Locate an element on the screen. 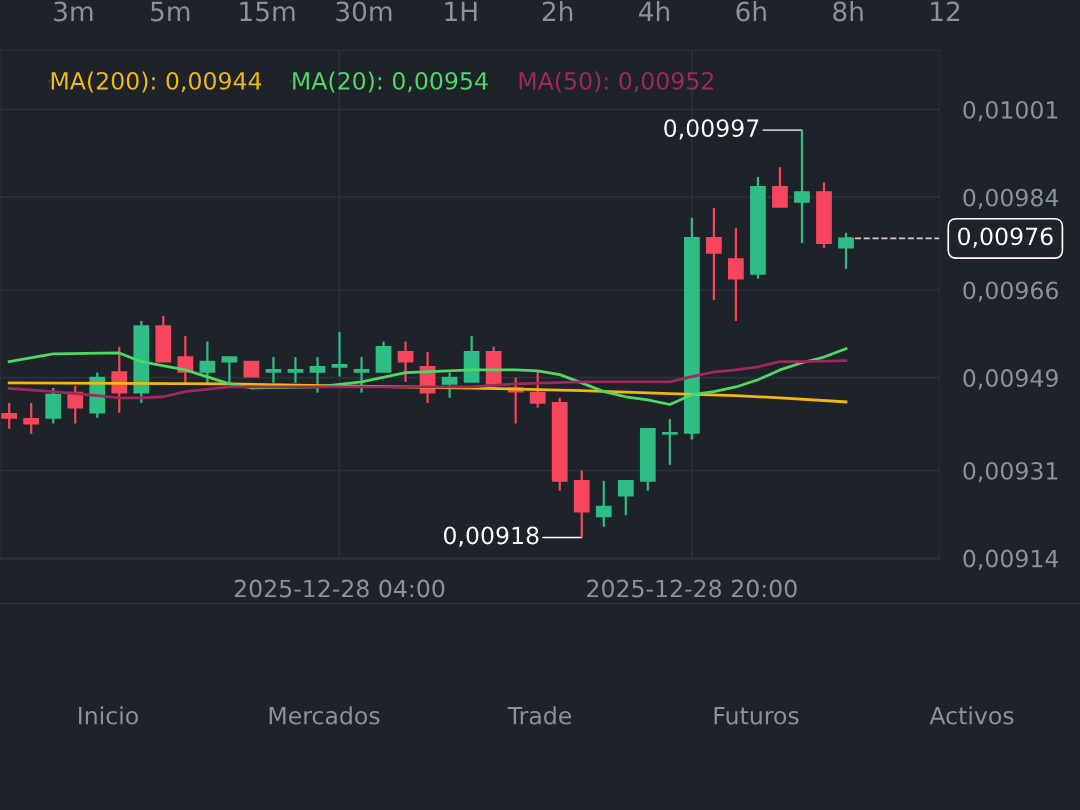 This screenshot has width=1080, height=810. annotation: 0,00997 is located at coordinates (711, 129).